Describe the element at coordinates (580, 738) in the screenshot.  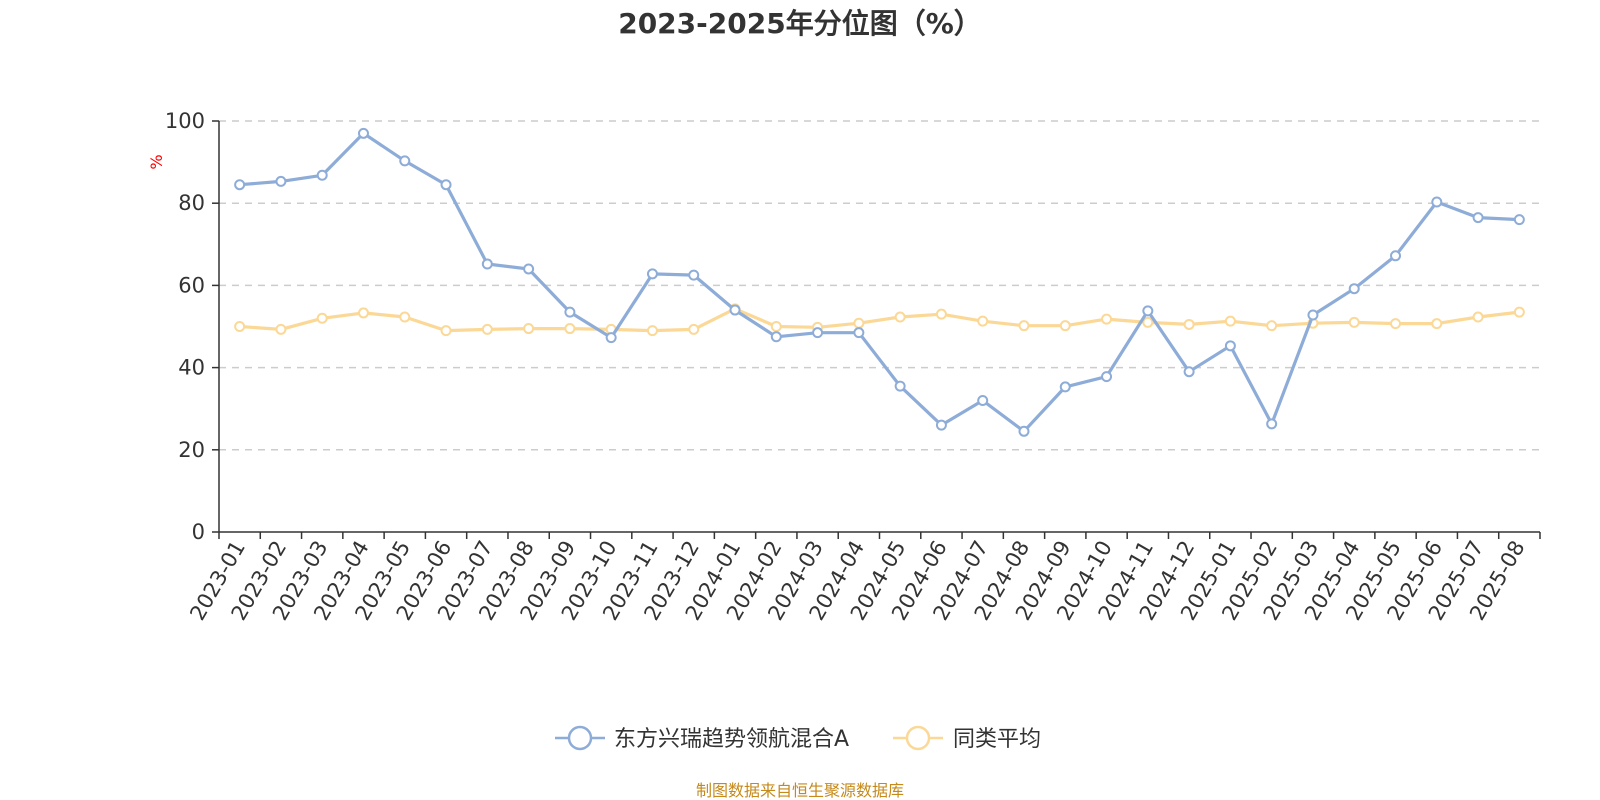
I see `legend-marker-series-a` at that location.